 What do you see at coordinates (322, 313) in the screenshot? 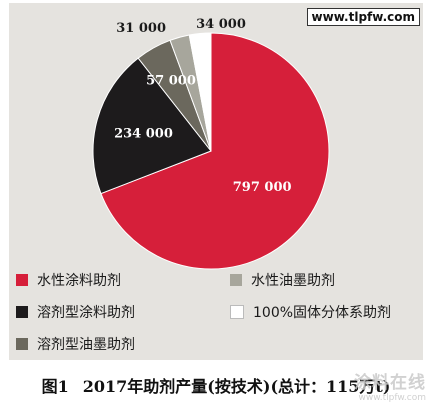
I see `legend-label: 100%固体分体系助剂` at bounding box center [322, 313].